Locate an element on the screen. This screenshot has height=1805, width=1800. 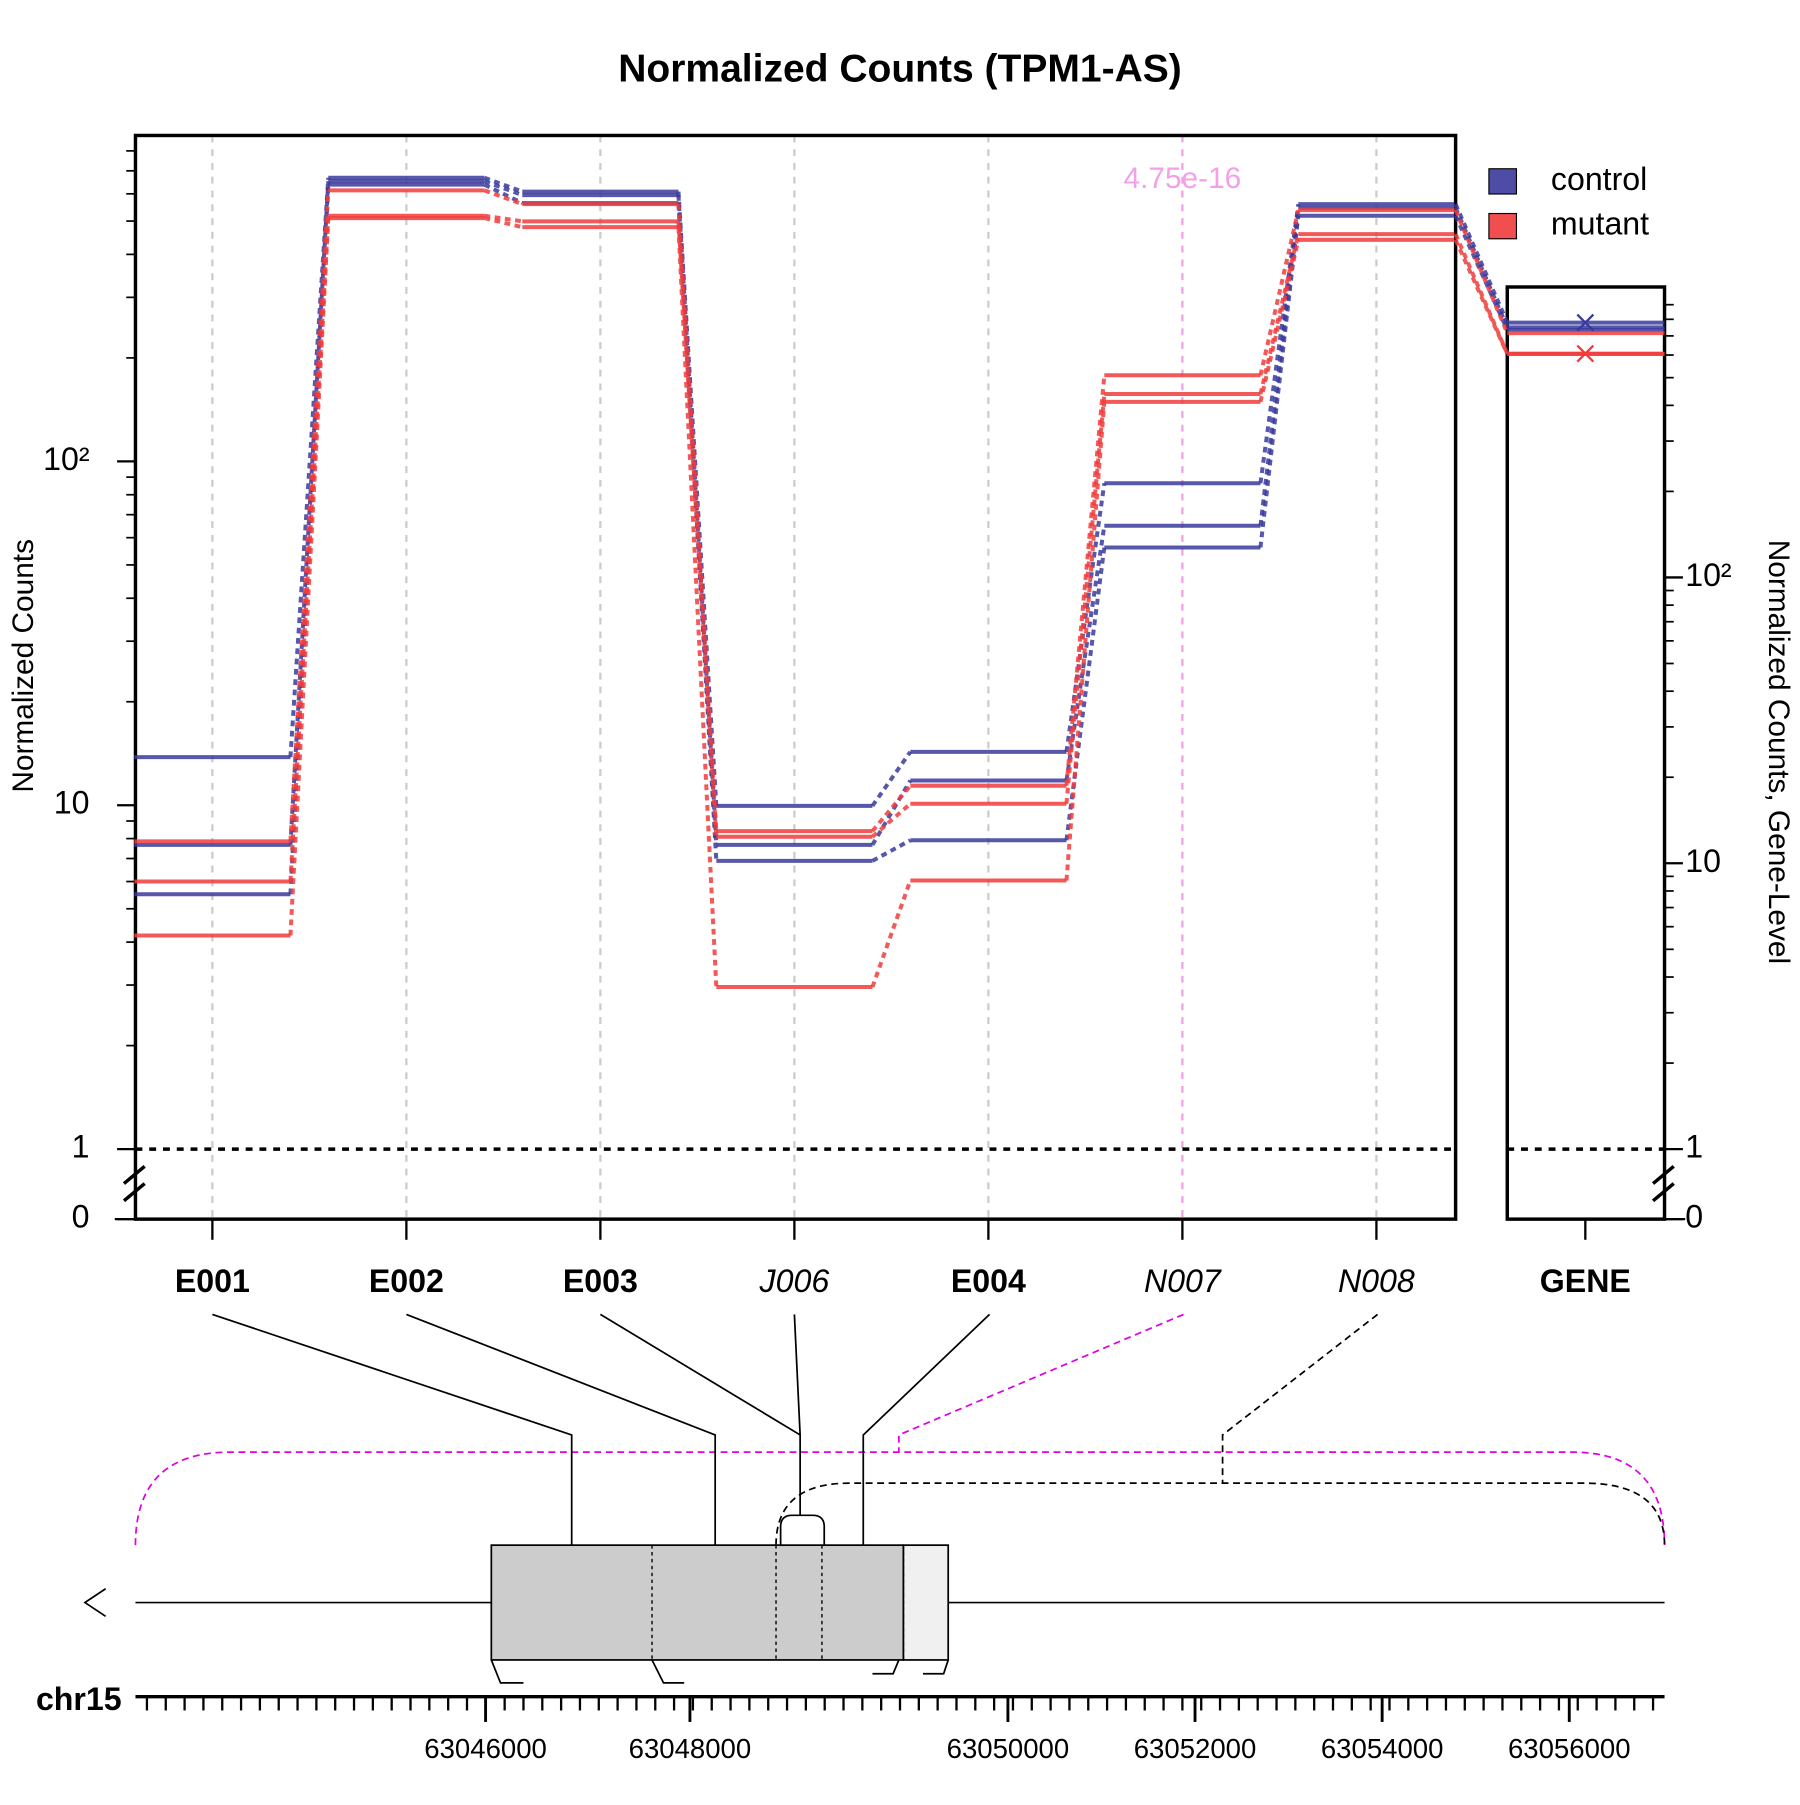
genome-tick-label: 63050000 is located at coordinates (1008, 1748).